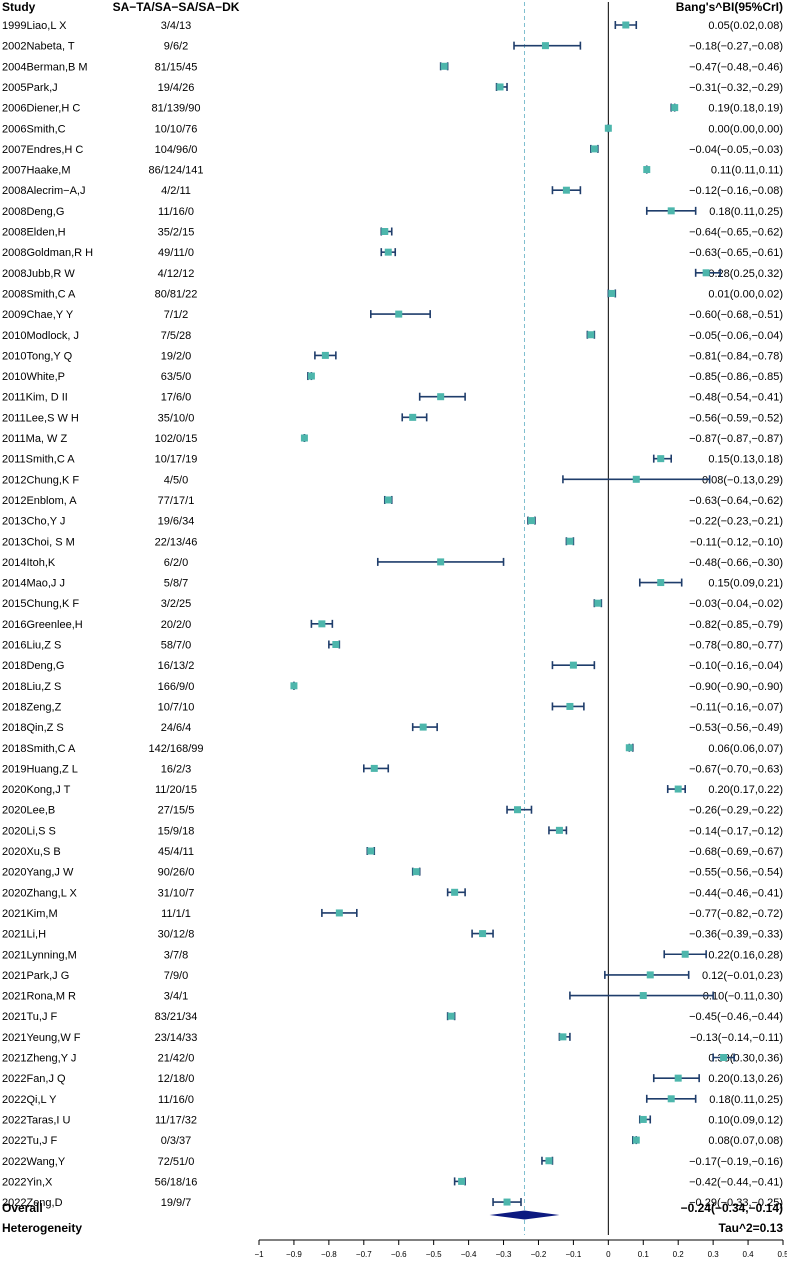 The width and height of the screenshot is (787, 1263). Describe the element at coordinates (34, 233) in the screenshot. I see `study-name: 2008Elden,H` at that location.